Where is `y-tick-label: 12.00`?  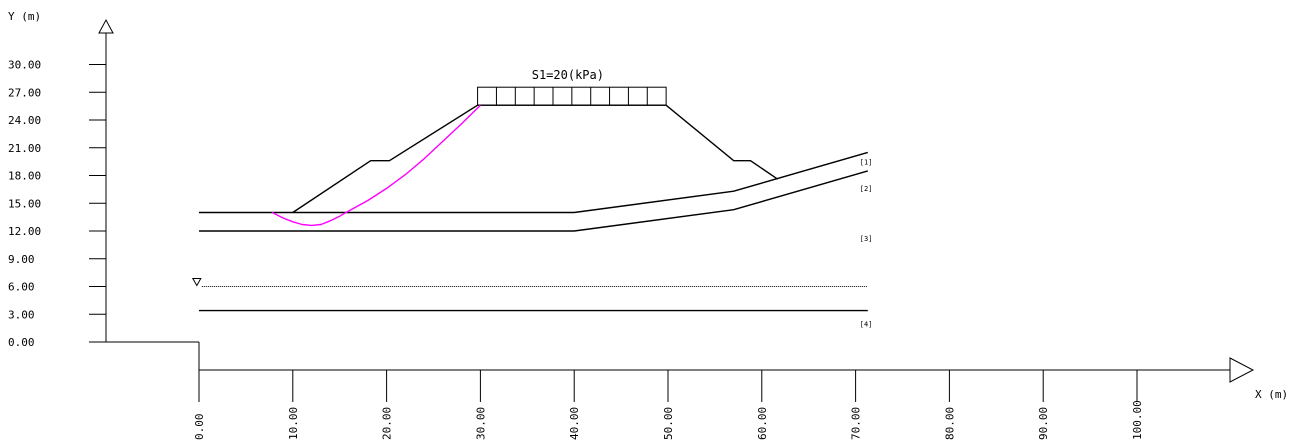
y-tick-label: 12.00 is located at coordinates (24, 231).